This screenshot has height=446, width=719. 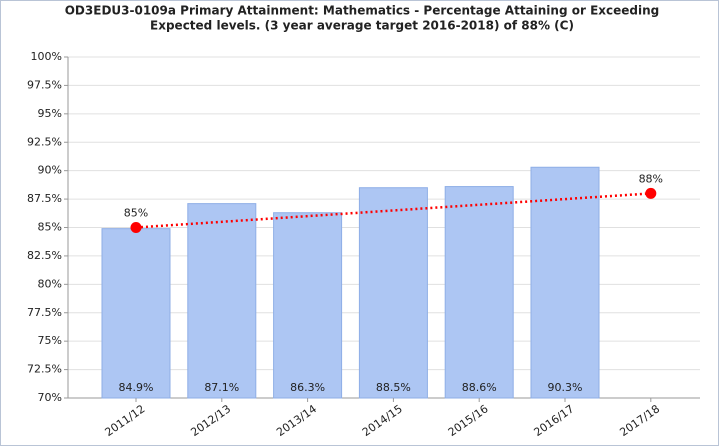 I want to click on y-tick-label: 87.5%, so click(x=44, y=198).